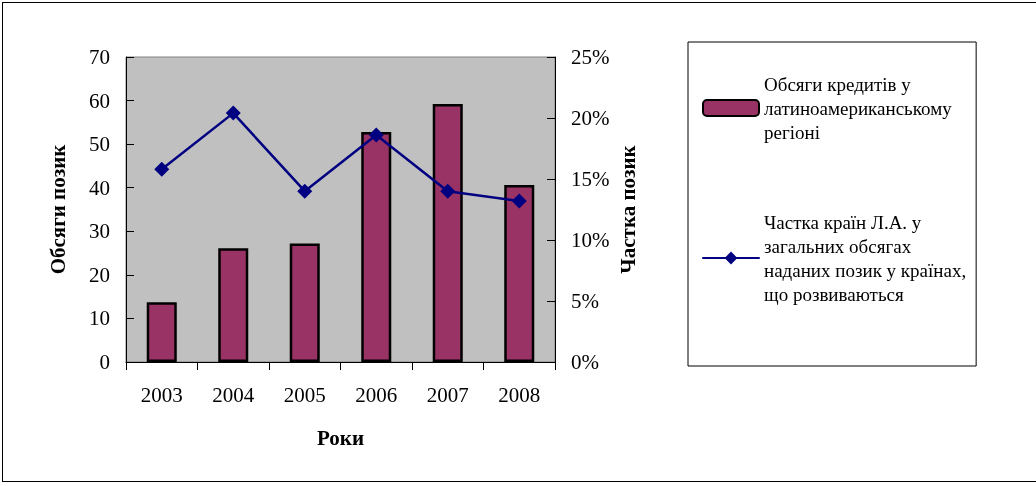 The height and width of the screenshot is (486, 1036). What do you see at coordinates (104, 362) in the screenshot?
I see `y-tick-label: 0` at bounding box center [104, 362].